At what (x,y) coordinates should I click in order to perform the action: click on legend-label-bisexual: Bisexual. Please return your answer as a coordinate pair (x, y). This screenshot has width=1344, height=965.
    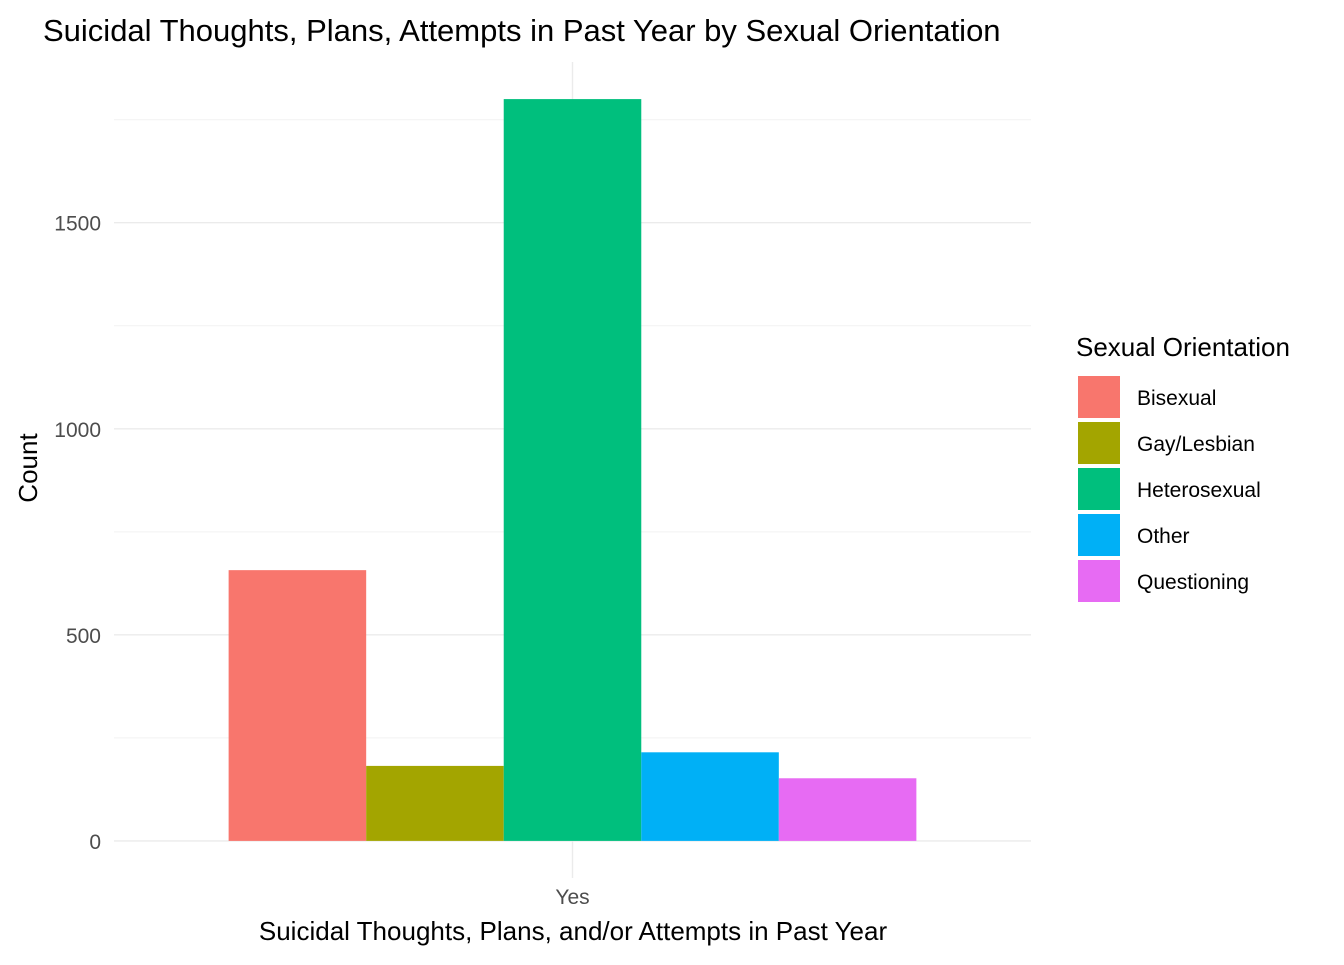
    Looking at the image, I should click on (1176, 398).